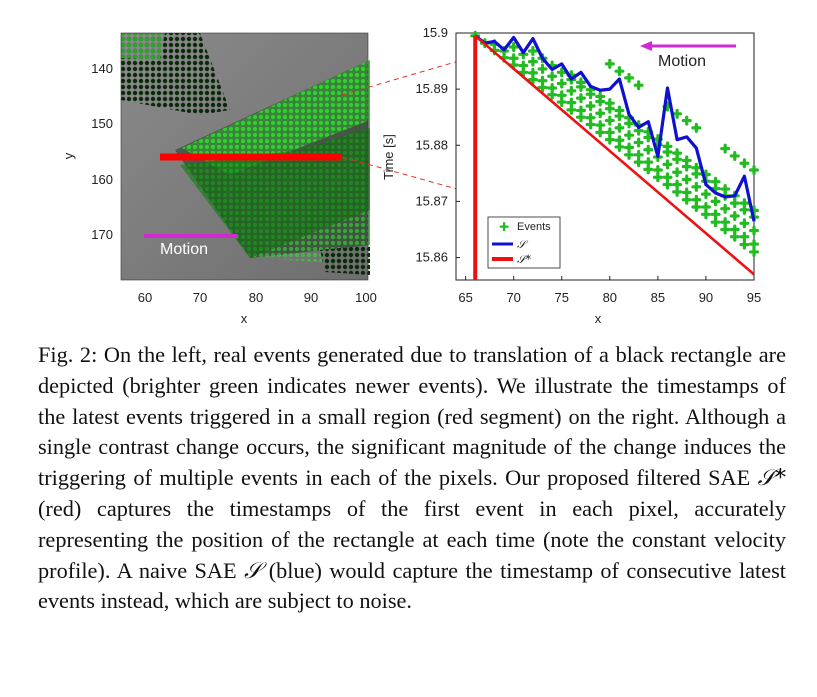 This screenshot has width=817, height=697. What do you see at coordinates (682, 61) in the screenshot?
I see `motion-label-right: Motion` at bounding box center [682, 61].